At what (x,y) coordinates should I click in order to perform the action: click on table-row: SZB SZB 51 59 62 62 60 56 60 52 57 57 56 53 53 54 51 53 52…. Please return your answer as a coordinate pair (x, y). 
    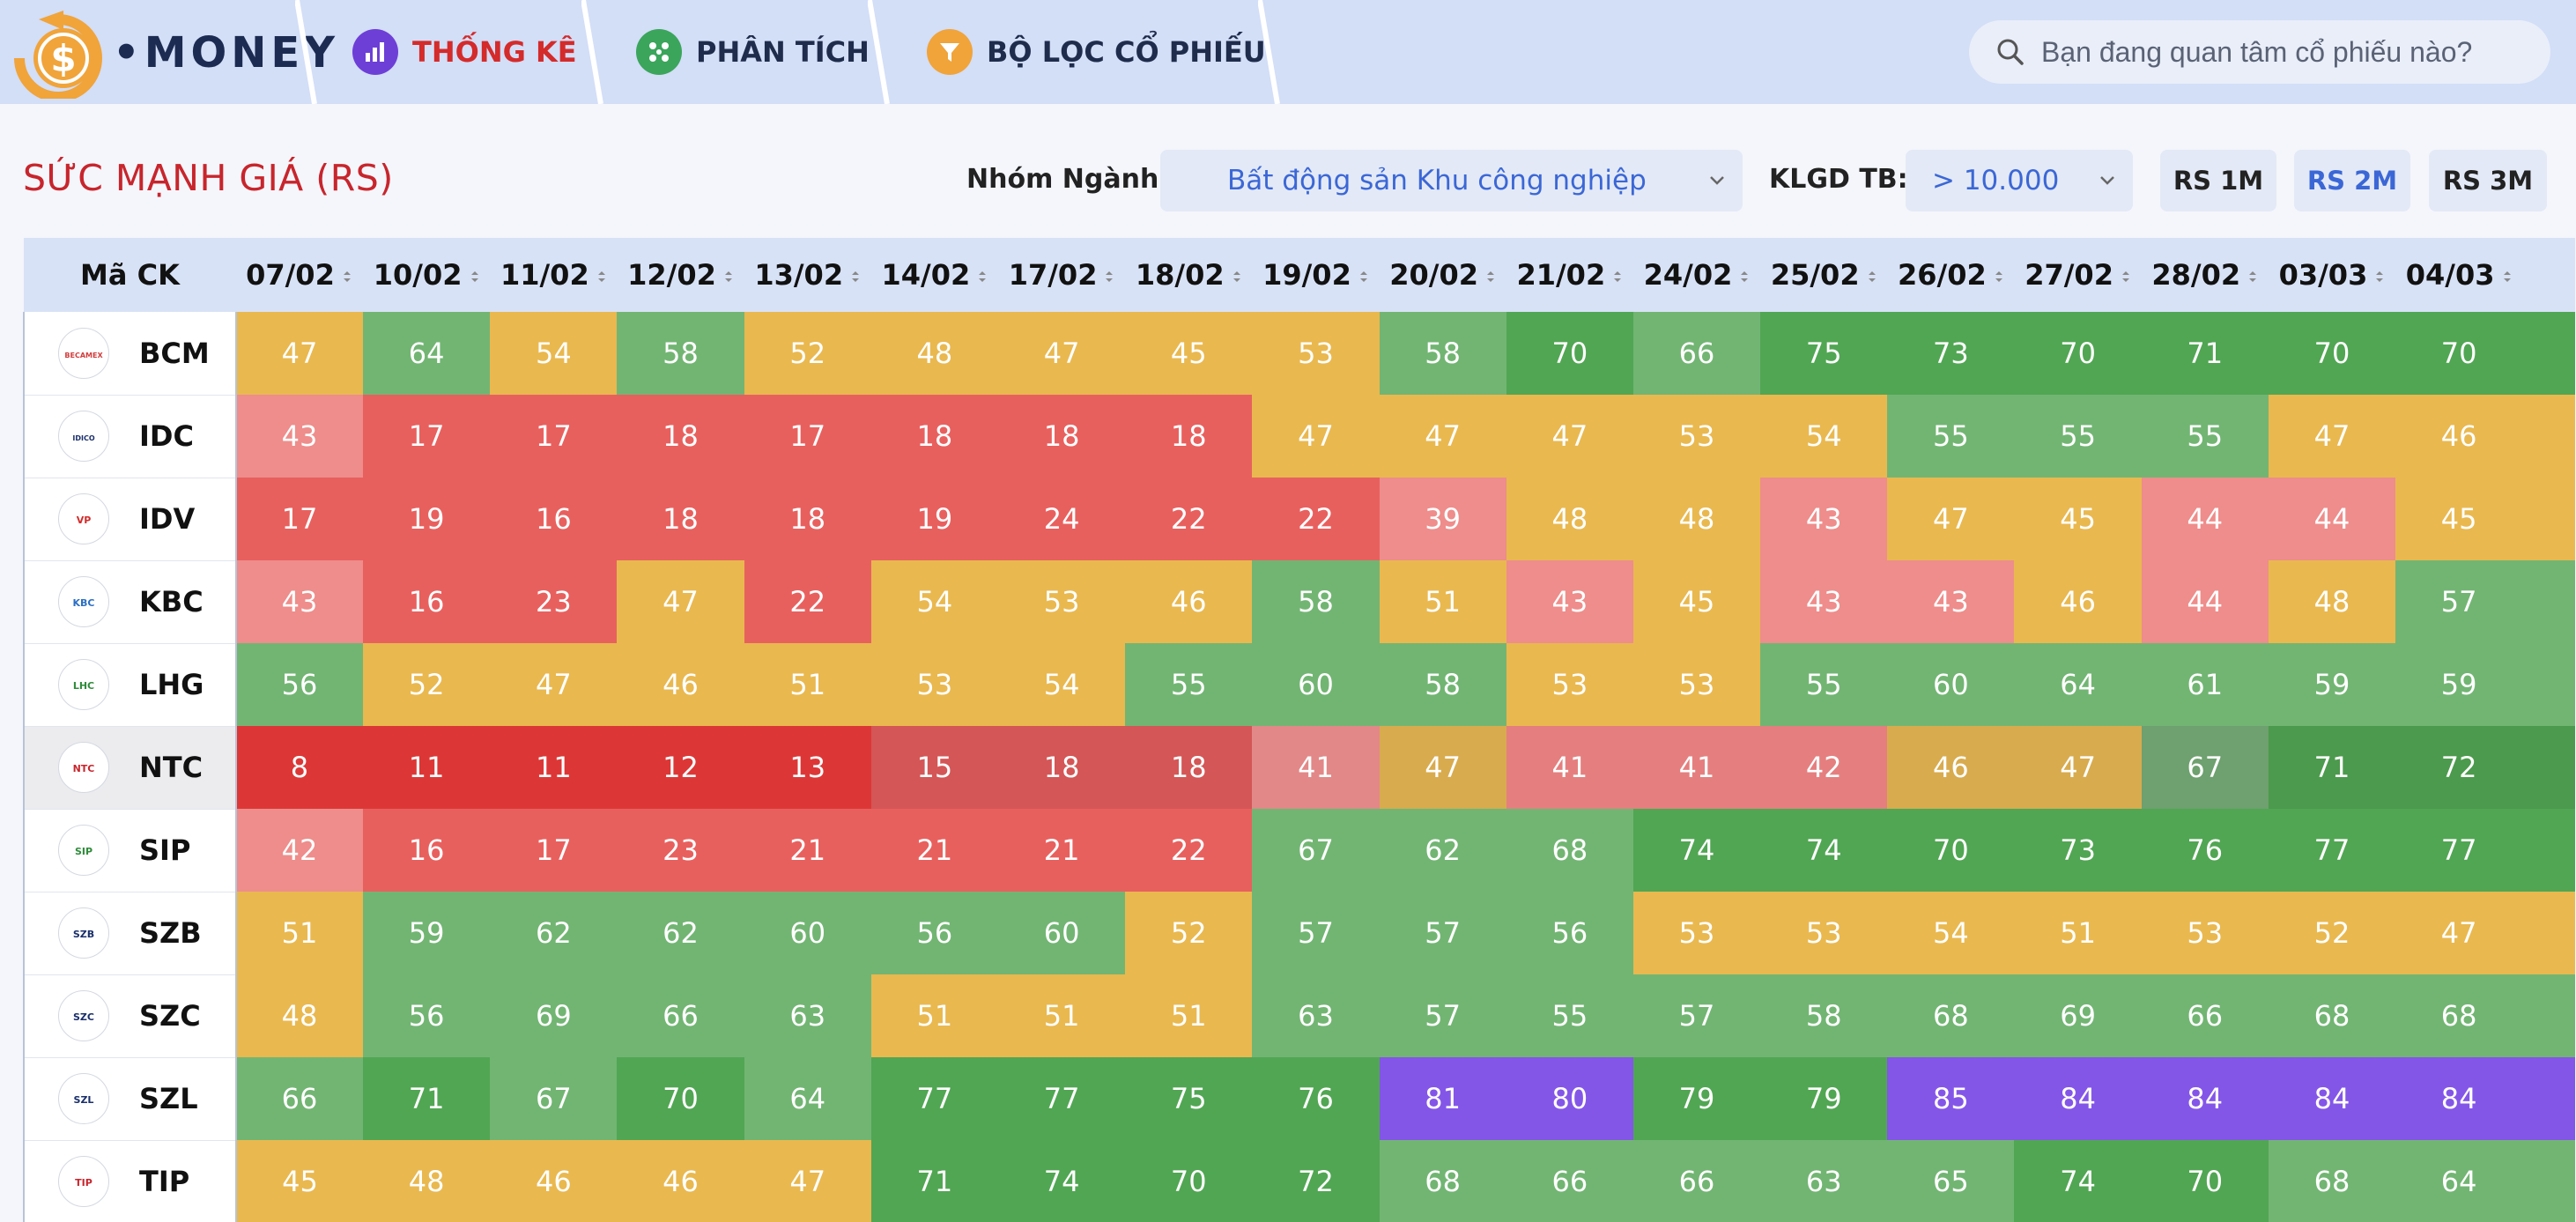
    Looking at the image, I should click on (1299, 933).